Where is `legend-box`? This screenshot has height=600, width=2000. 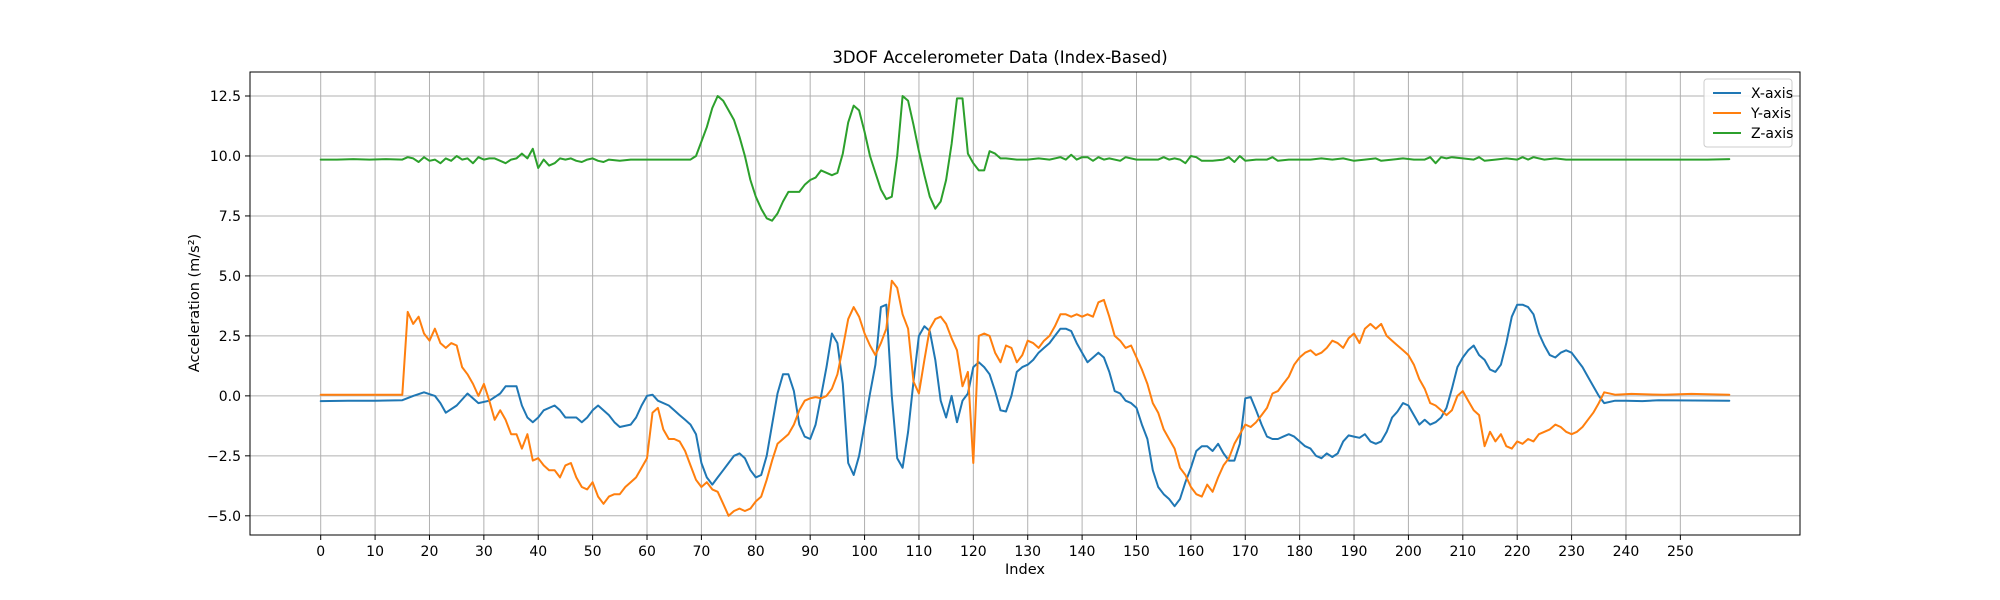 legend-box is located at coordinates (1748, 113).